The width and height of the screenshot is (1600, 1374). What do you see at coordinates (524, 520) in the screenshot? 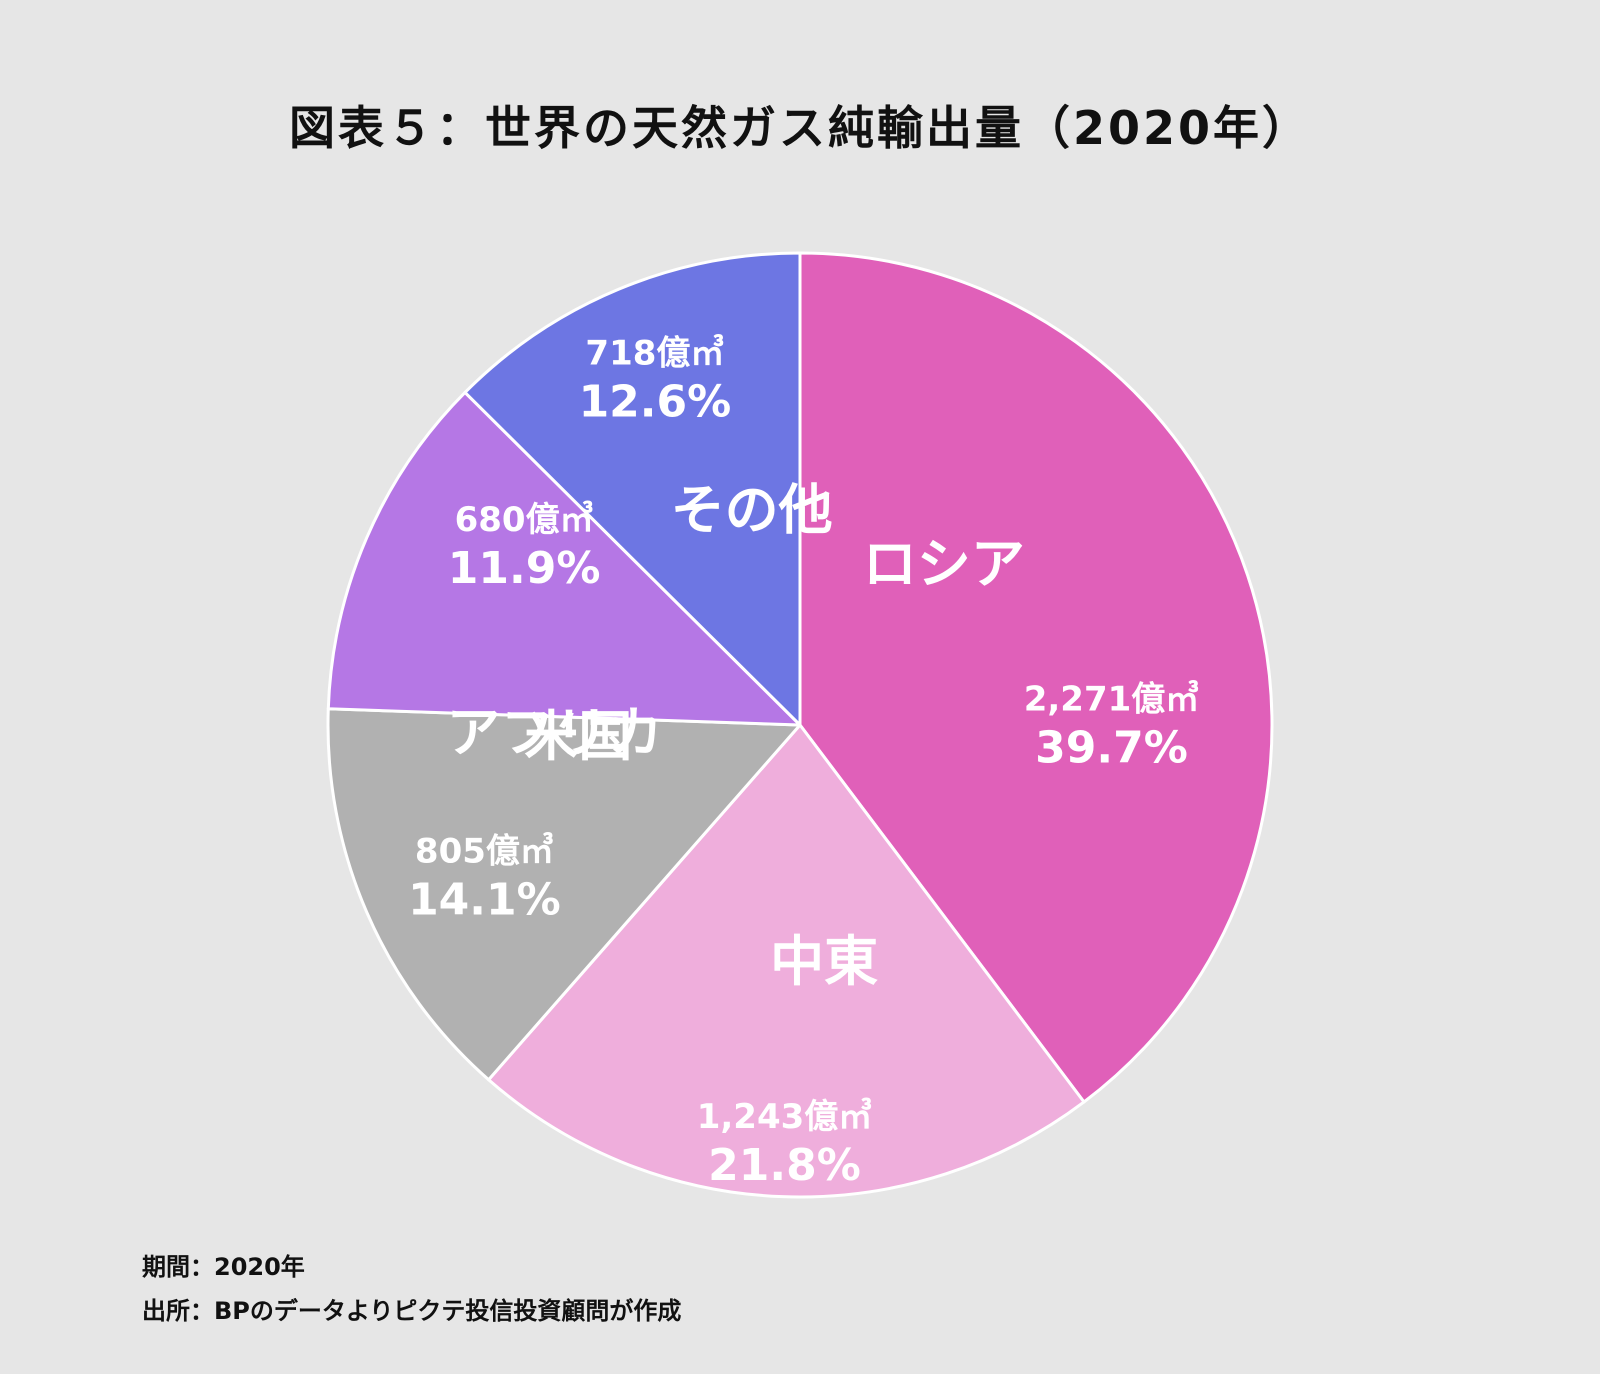
I see `slice-value-label: 680億㎥` at bounding box center [524, 520].